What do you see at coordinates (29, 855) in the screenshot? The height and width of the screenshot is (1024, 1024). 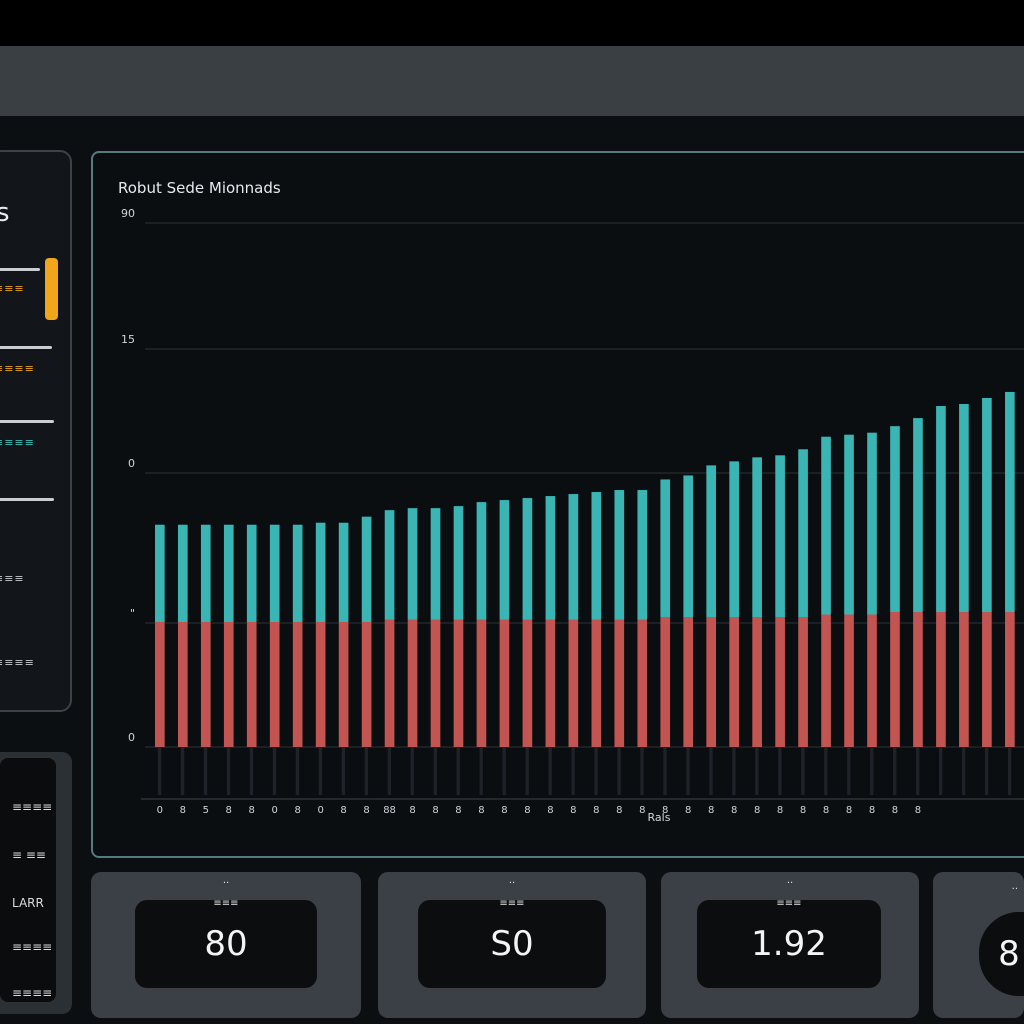 I see `legend-row: ≡ ≡≡` at bounding box center [29, 855].